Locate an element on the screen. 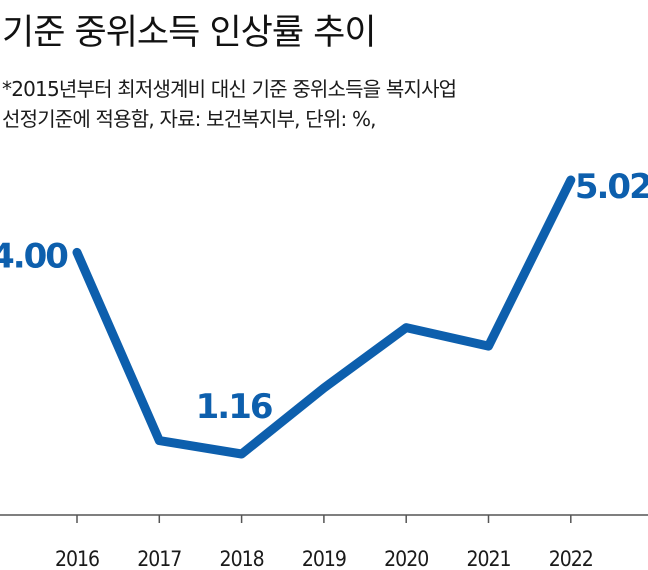  subtitle-line-2: 선정기준에 적용함, 자료: 보건복지부, 단위: %, is located at coordinates (189, 119).